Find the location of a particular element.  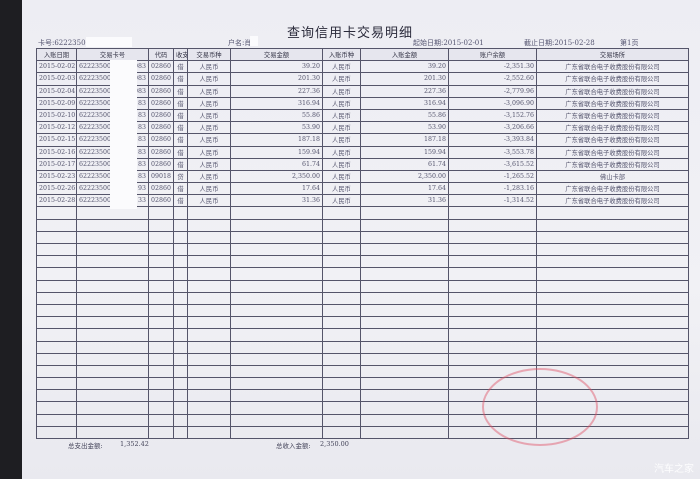

cell: 2015-02-28 is located at coordinates (56, 201).